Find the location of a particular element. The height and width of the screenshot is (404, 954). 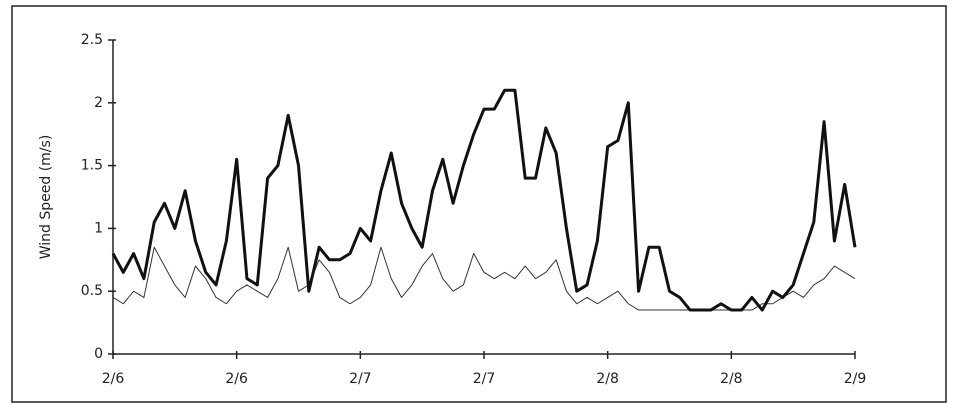

y-tick-label: 2.5 is located at coordinates (92, 40).